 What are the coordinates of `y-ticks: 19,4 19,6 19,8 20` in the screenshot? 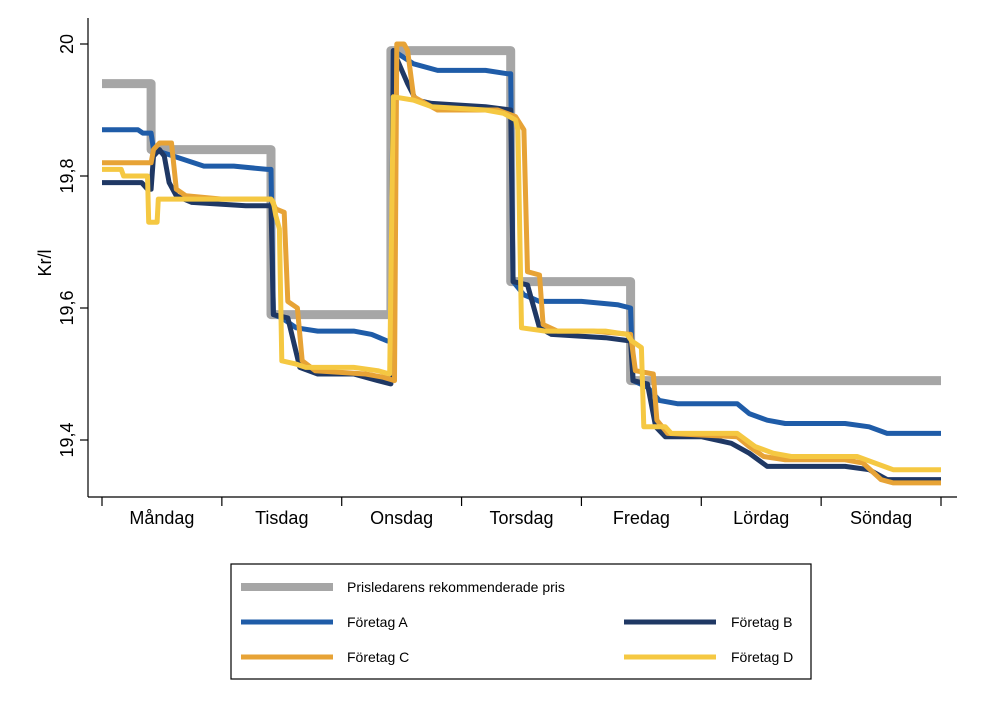 It's located at (72, 246).